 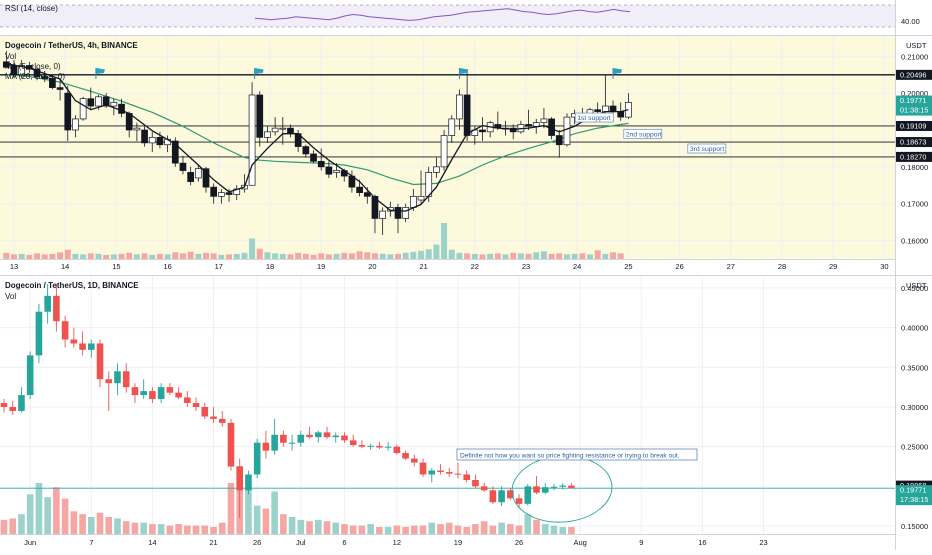 What do you see at coordinates (914, 125) in the screenshot?
I see `price-label-box` at bounding box center [914, 125].